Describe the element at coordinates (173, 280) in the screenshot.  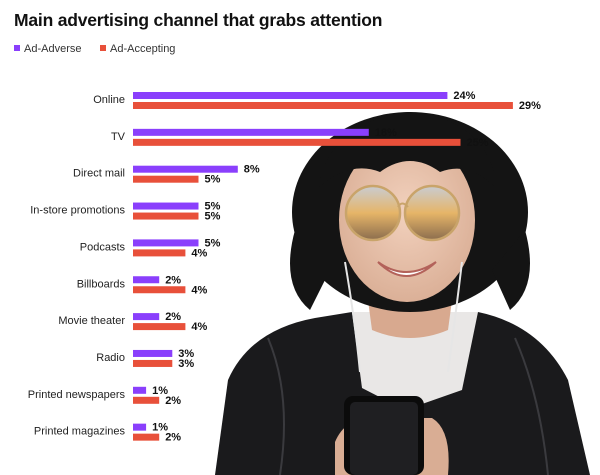
I see `value-label-ad-adverse-billboards: 2%` at that location.